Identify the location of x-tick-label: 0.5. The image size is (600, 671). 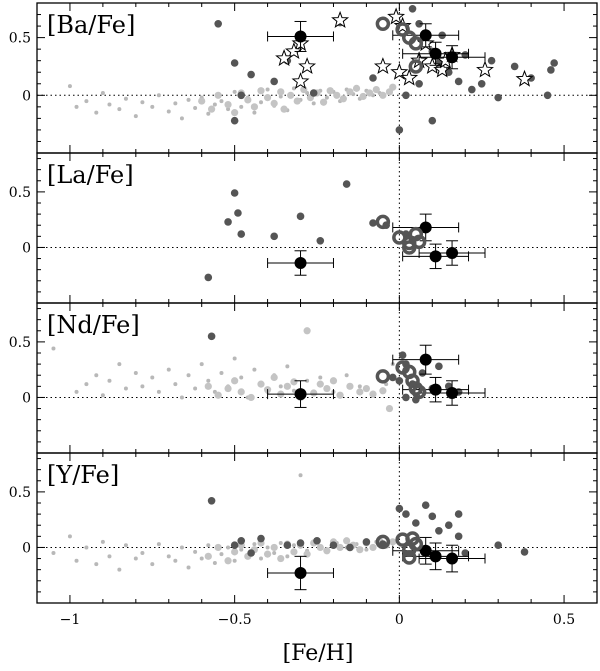
(564, 620).